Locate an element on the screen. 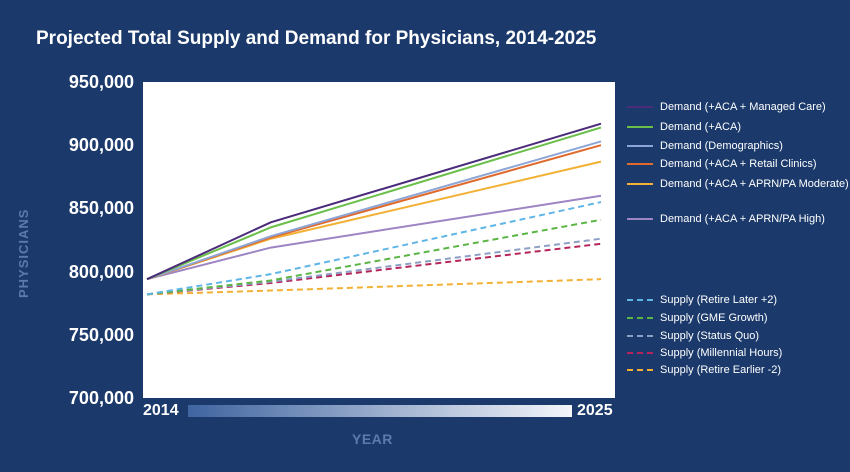 The width and height of the screenshot is (850, 472). legend-label: Supply (Millennial Hours) is located at coordinates (721, 353).